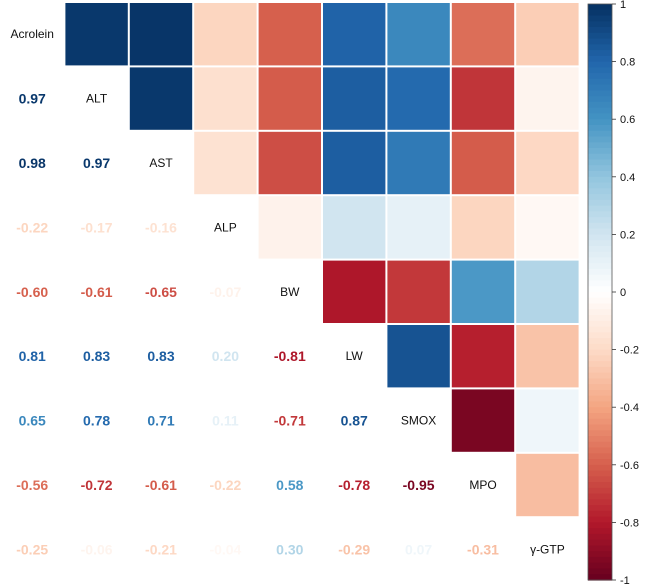 The image size is (646, 586). Describe the element at coordinates (627, 63) in the screenshot. I see `colorbar-tick-label: 0.8` at that location.